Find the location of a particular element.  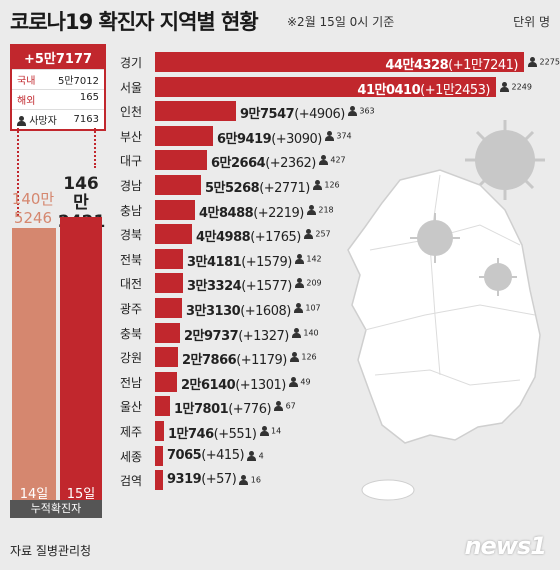

news1-logo: news1 is located at coordinates (505, 546).